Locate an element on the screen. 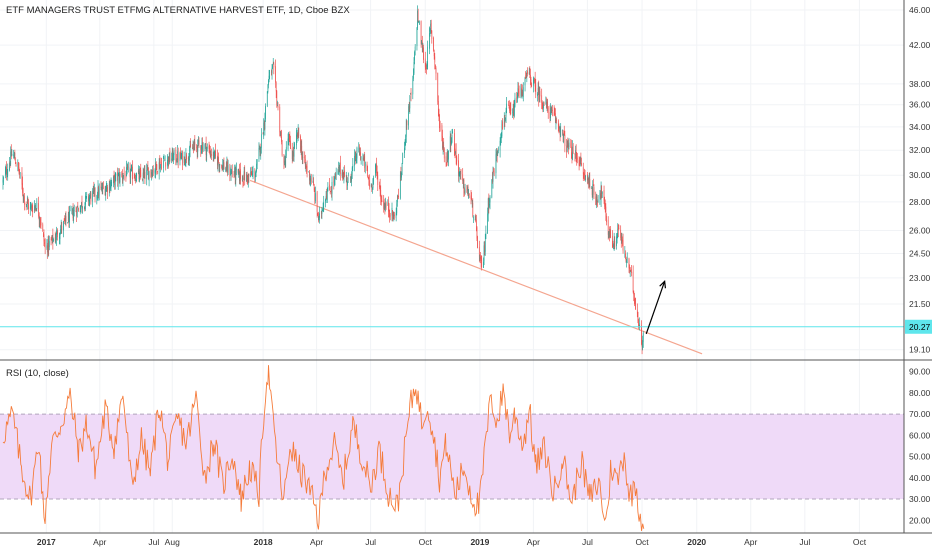 The height and width of the screenshot is (550, 932). time-tick-label: 2020 is located at coordinates (696, 542).